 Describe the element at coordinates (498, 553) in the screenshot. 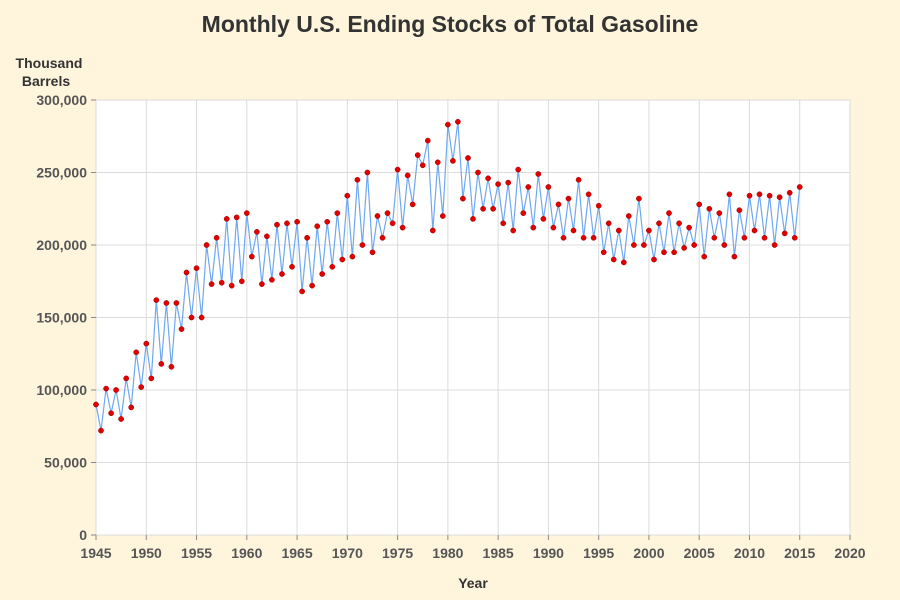

I see `x-tick-label: 1985` at that location.